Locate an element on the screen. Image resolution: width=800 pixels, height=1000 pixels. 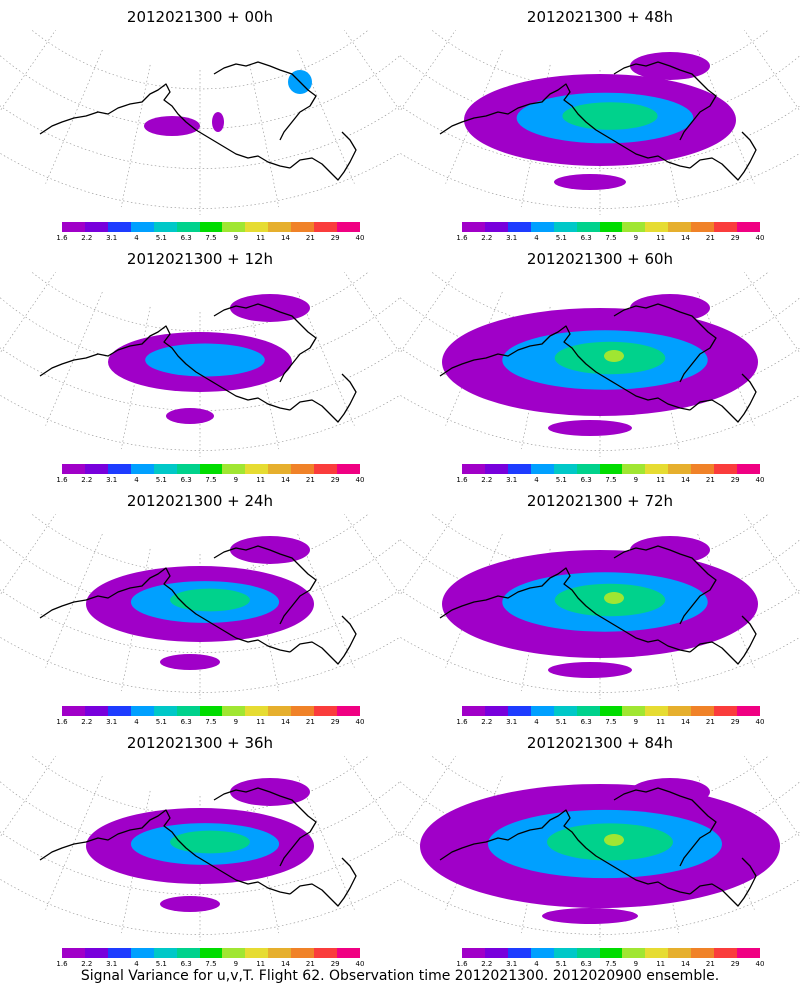
colorbar-tick-label: 29 is located at coordinates (335, 722).